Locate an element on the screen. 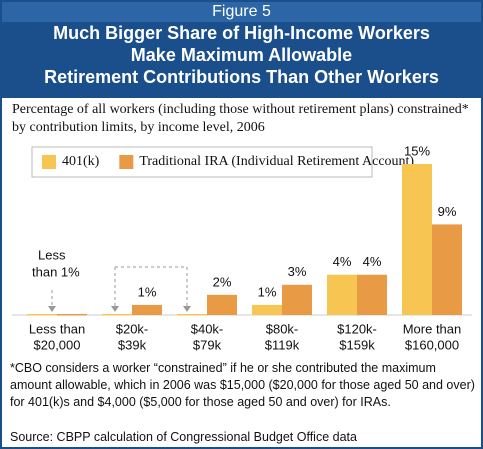 This screenshot has height=449, width=483. x-tick-label: $20,000 is located at coordinates (57, 344).